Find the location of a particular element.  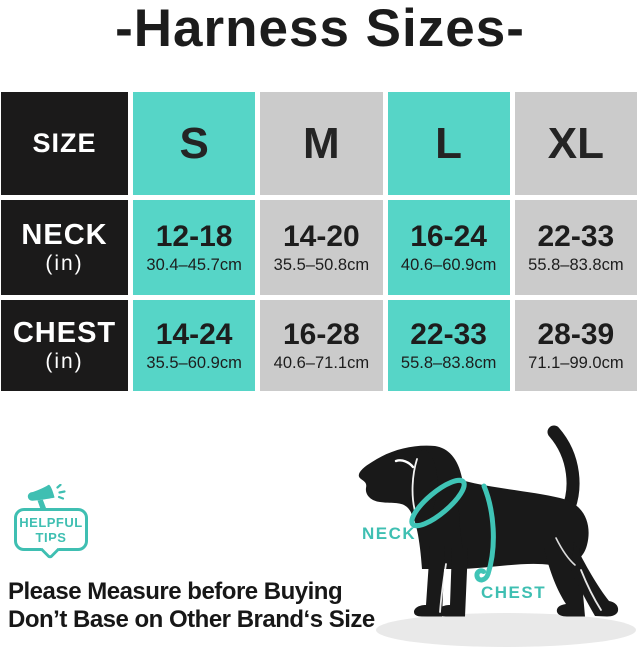

dog-silhouette is located at coordinates (488, 521).